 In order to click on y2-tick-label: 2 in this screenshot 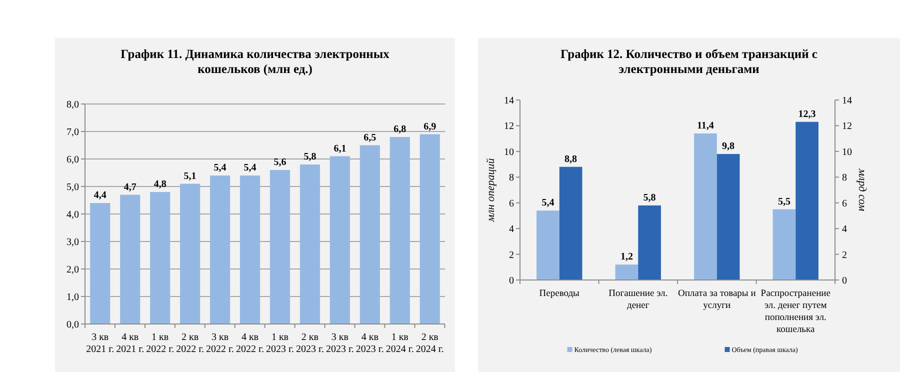, I will do `click(844, 255)`.